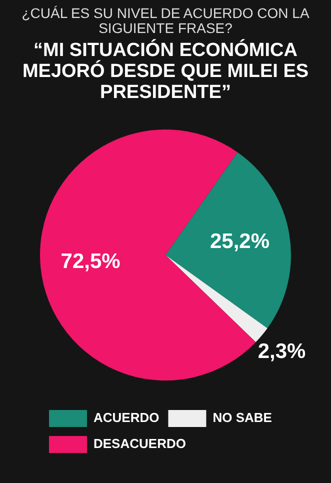 The image size is (331, 483). Describe the element at coordinates (127, 418) in the screenshot. I see `legend-label: ACUERDO` at that location.